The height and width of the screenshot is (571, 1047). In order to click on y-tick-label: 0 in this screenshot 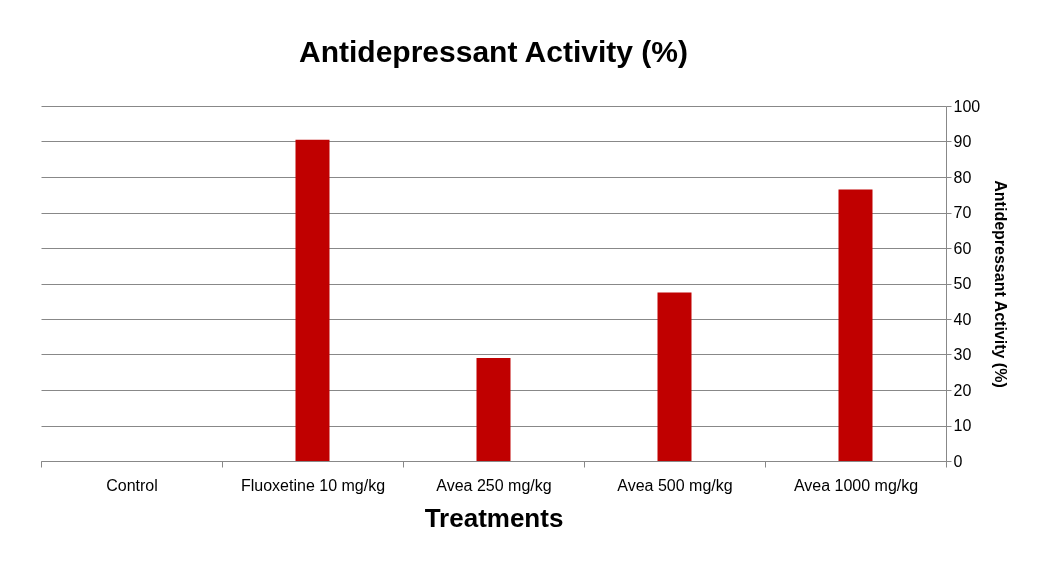, I will do `click(958, 461)`.